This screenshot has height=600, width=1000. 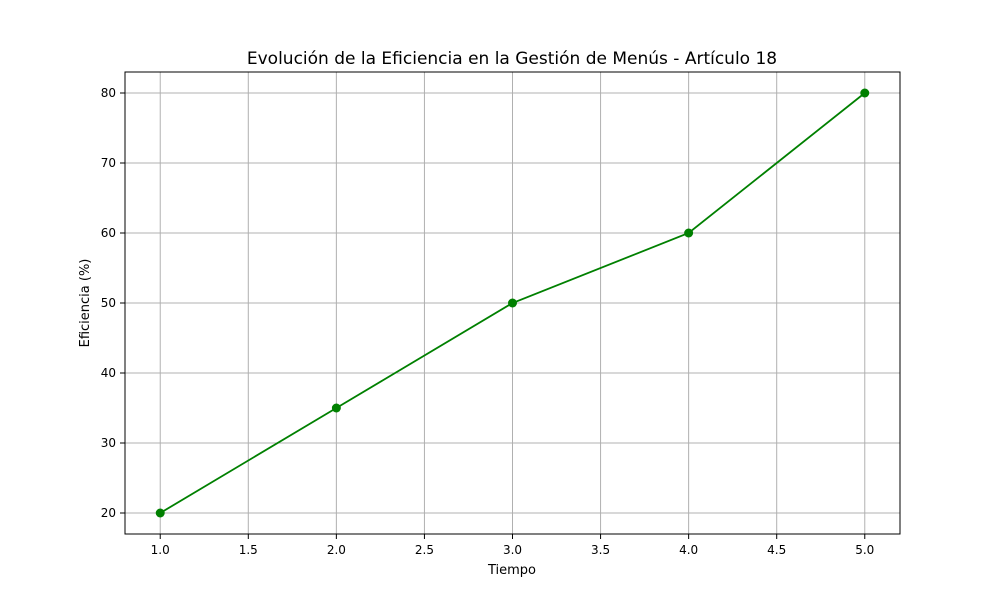 I want to click on x-tick-label: 3.5, so click(x=600, y=550).